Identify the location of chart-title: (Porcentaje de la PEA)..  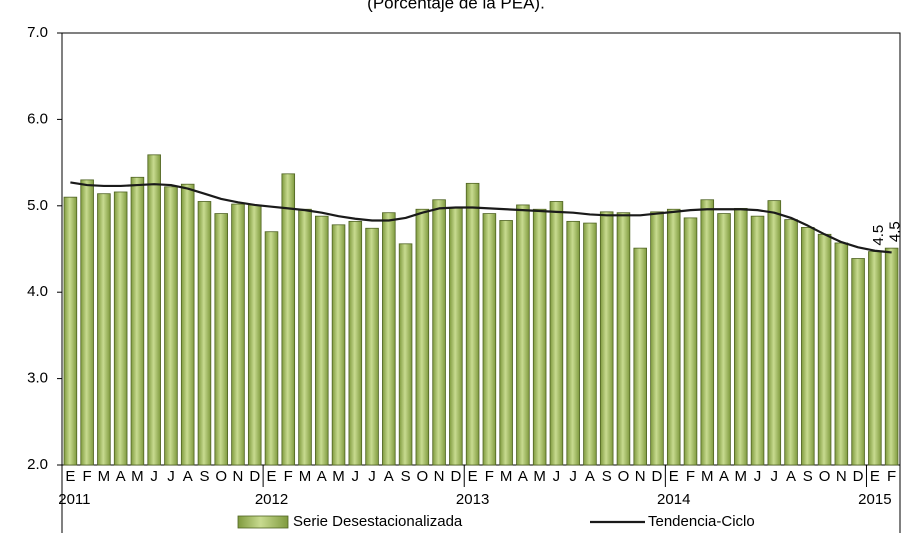
(456, 6).